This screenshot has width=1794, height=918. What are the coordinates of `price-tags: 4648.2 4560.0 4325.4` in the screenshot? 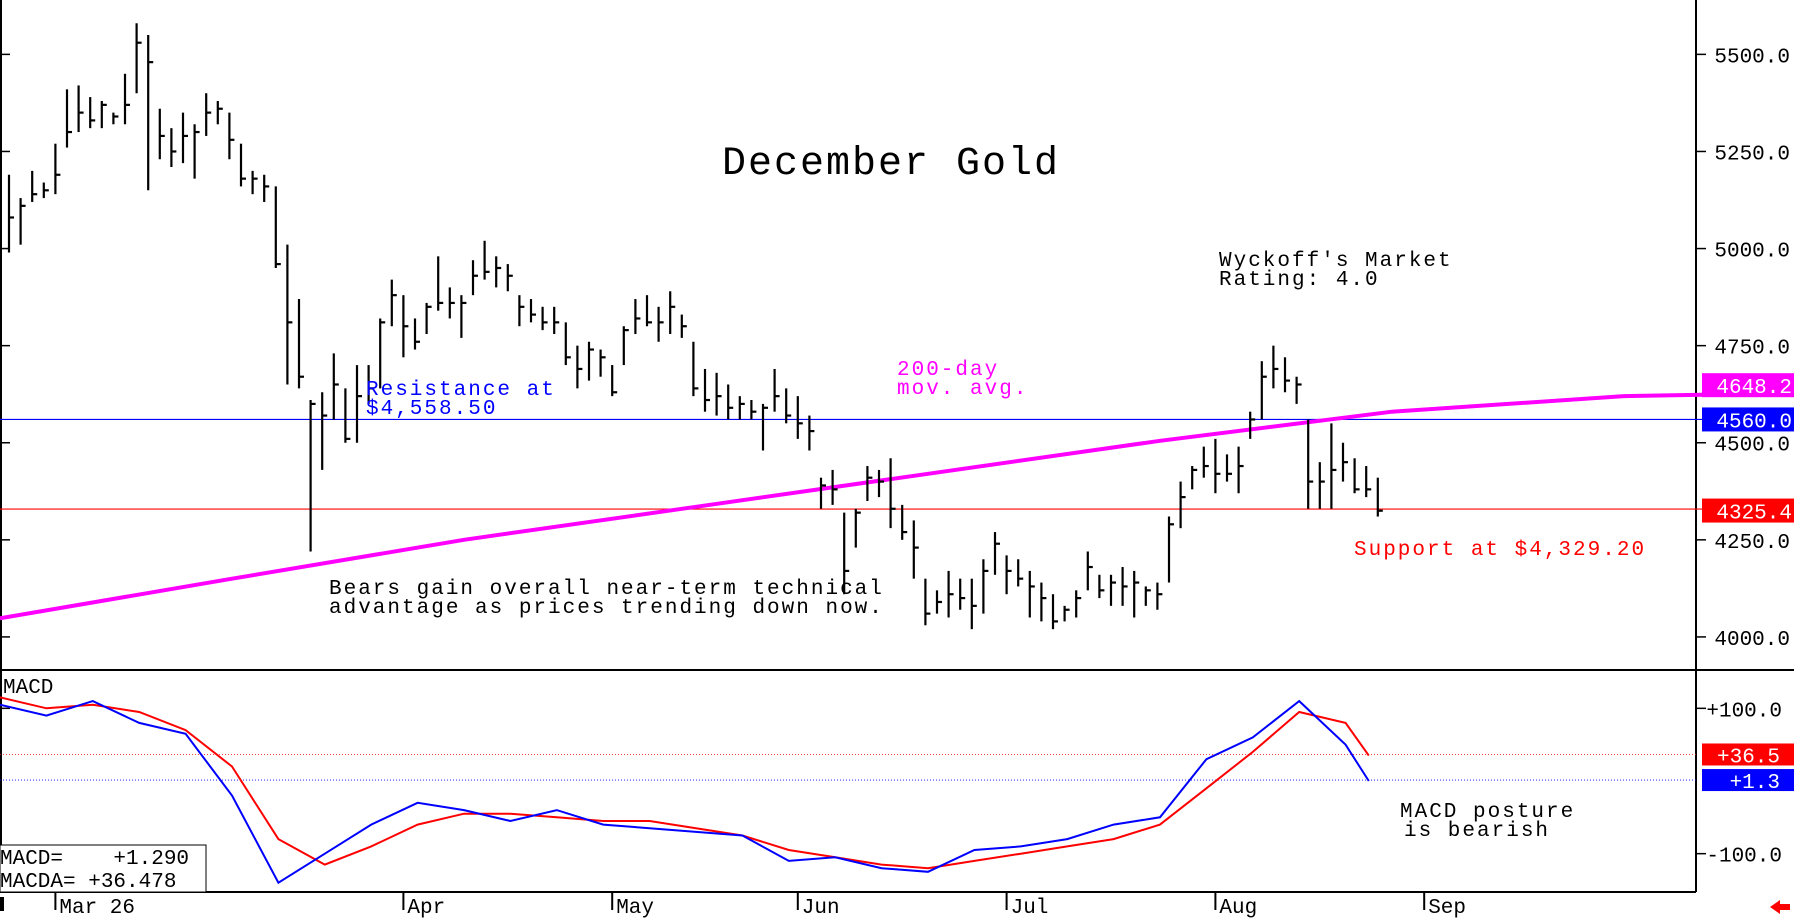 It's located at (1748, 449).